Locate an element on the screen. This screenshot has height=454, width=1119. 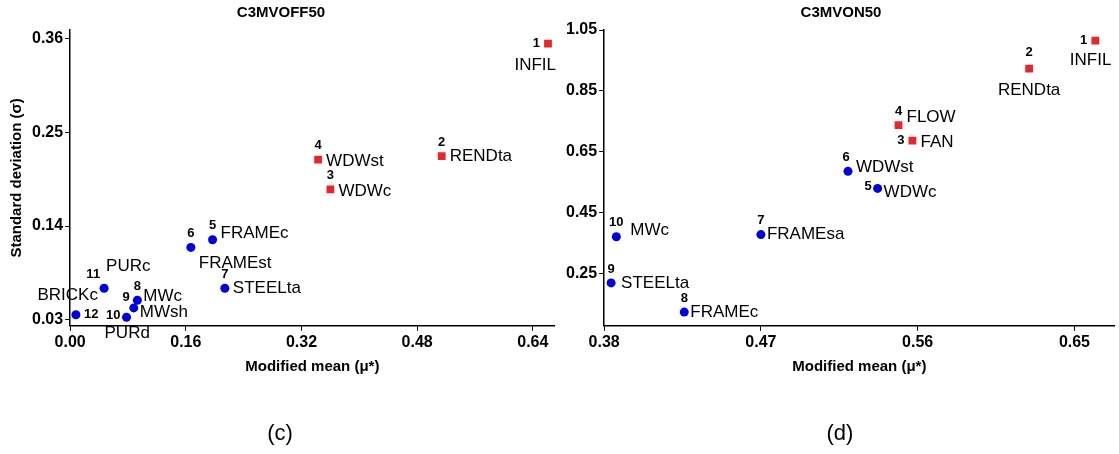
y-tick-label: 0.45 is located at coordinates (582, 211).